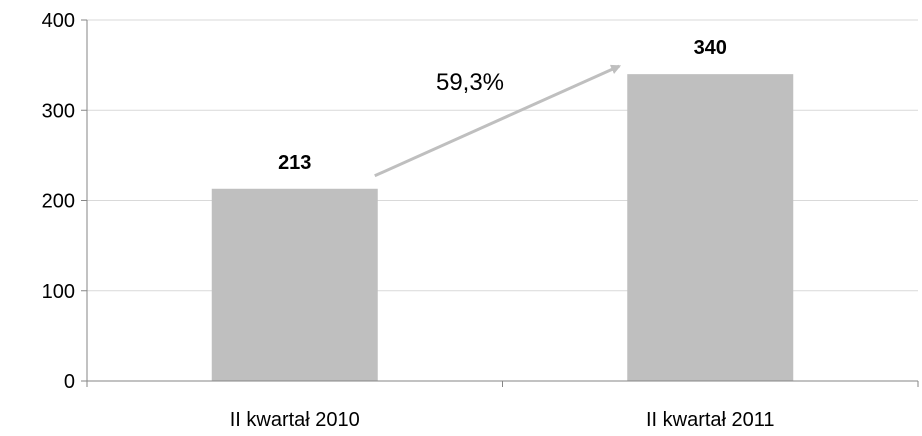  What do you see at coordinates (295, 420) in the screenshot?
I see `x-category-label-1: II kwartał 2010` at bounding box center [295, 420].